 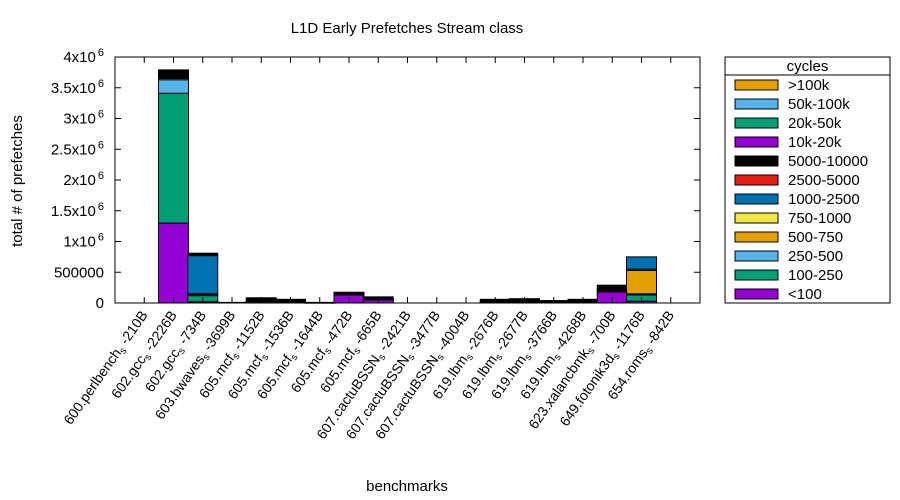 What do you see at coordinates (407, 28) in the screenshot?
I see `chart-title: L1D Early Prefetches Stream class` at bounding box center [407, 28].